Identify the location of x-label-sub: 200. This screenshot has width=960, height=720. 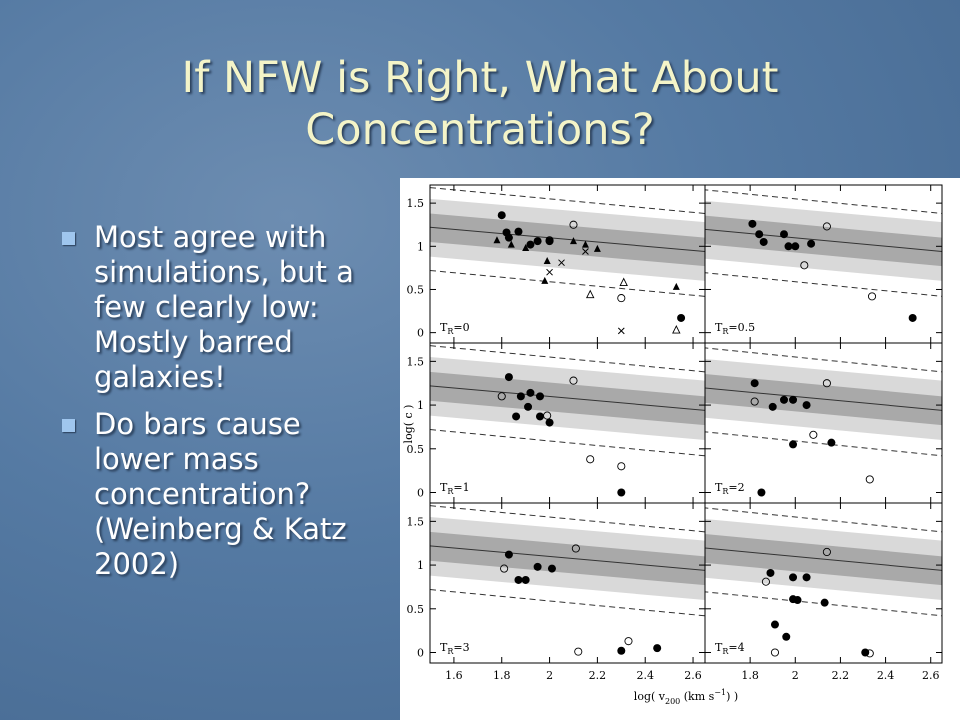
(672, 701).